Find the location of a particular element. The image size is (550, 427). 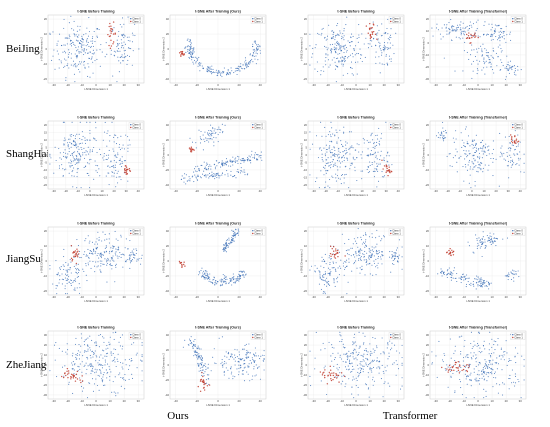

y-tick-label: 0 is located at coordinates (428, 43).